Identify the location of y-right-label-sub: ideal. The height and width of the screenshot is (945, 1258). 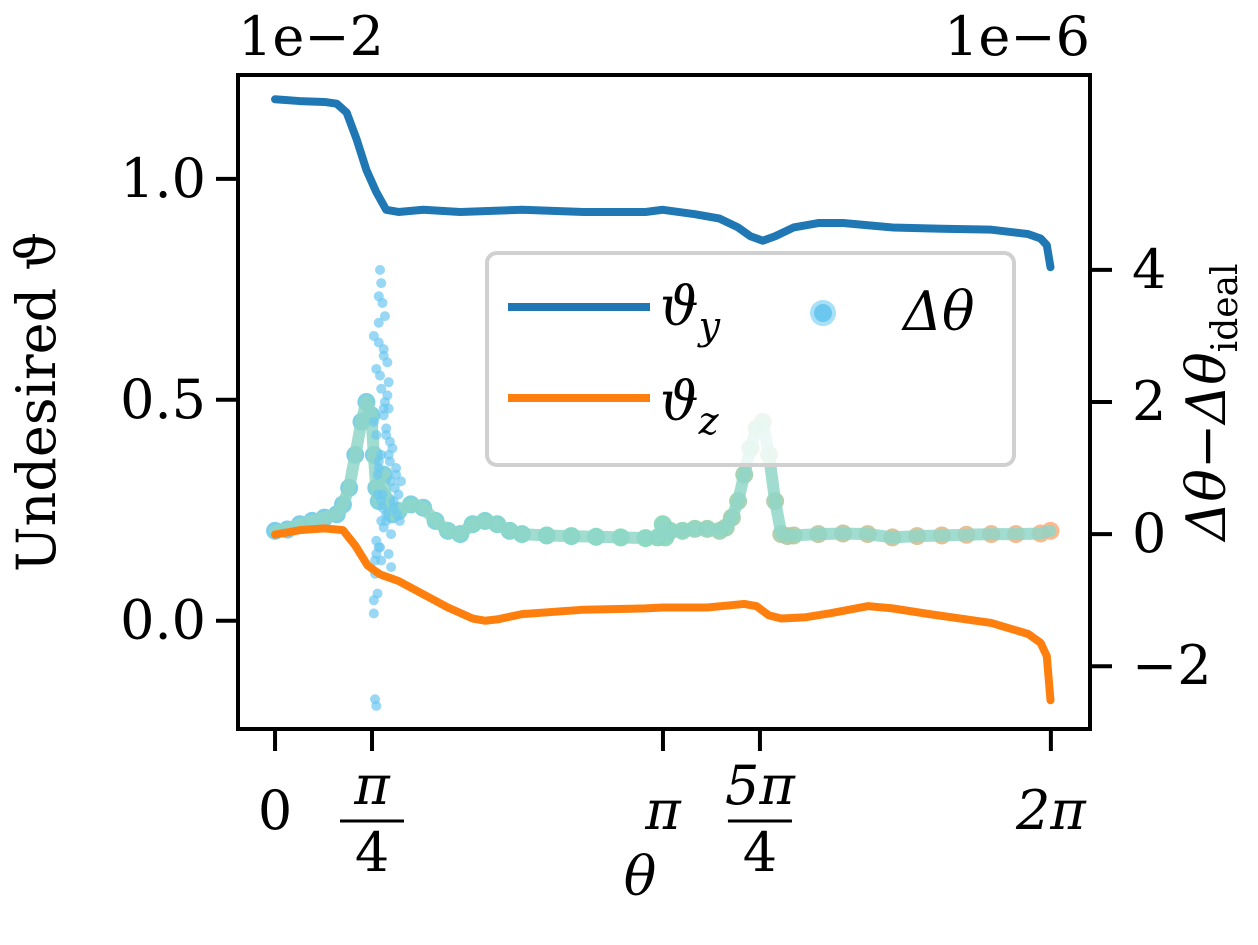
(1225, 307).